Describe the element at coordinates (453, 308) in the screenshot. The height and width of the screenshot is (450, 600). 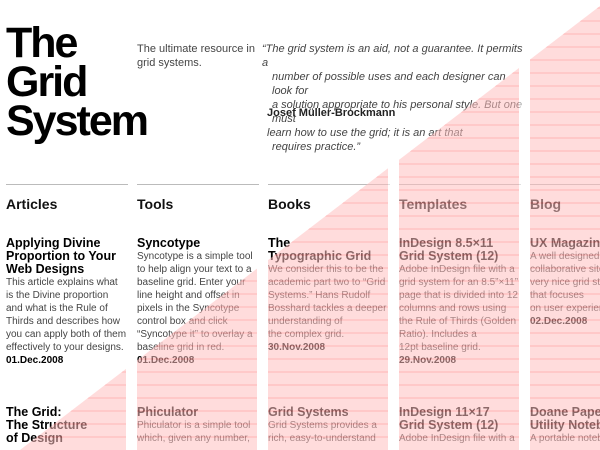
I see `summary-line: columns and rows using` at that location.